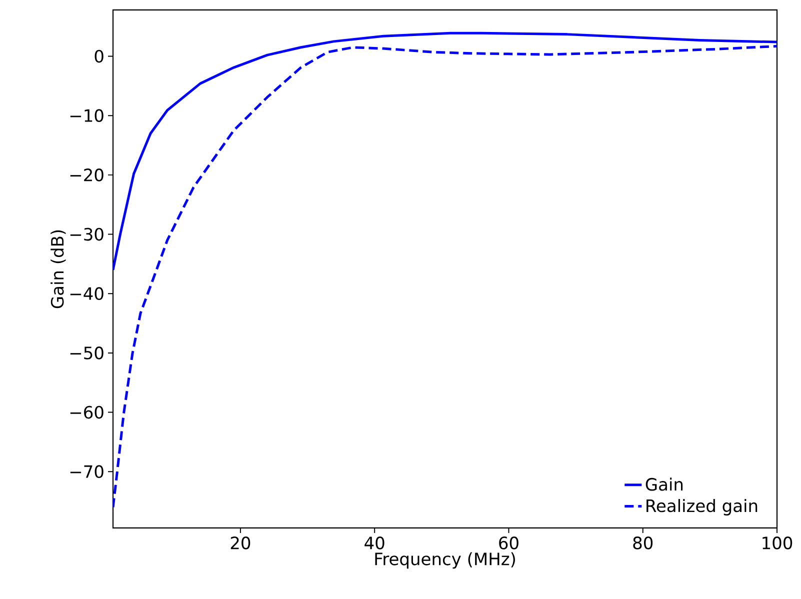 This screenshot has height=599, width=801. I want to click on y-tick-label: −40, so click(87, 293).